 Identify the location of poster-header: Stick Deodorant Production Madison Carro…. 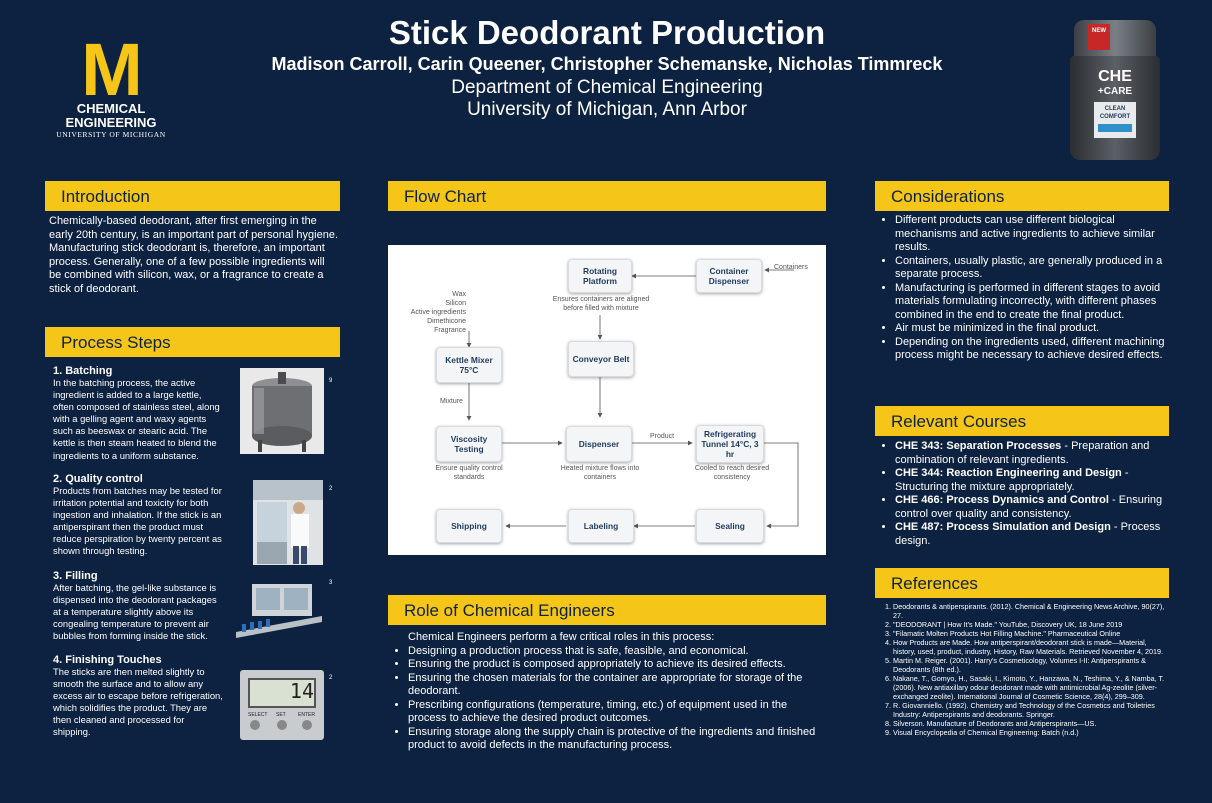
(607, 67).